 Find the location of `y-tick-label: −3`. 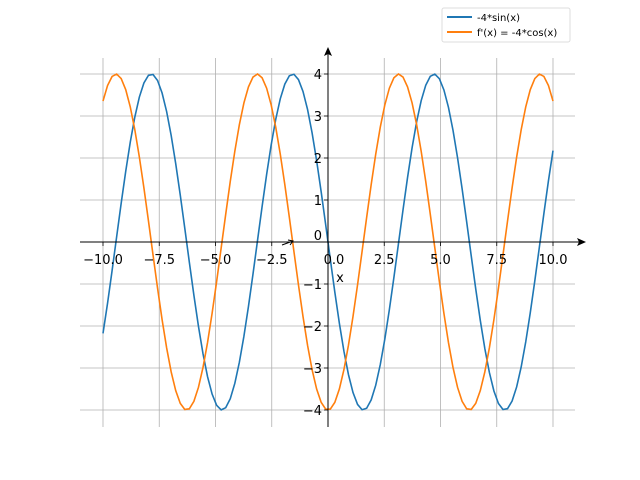

y-tick-label: −3 is located at coordinates (312, 369).